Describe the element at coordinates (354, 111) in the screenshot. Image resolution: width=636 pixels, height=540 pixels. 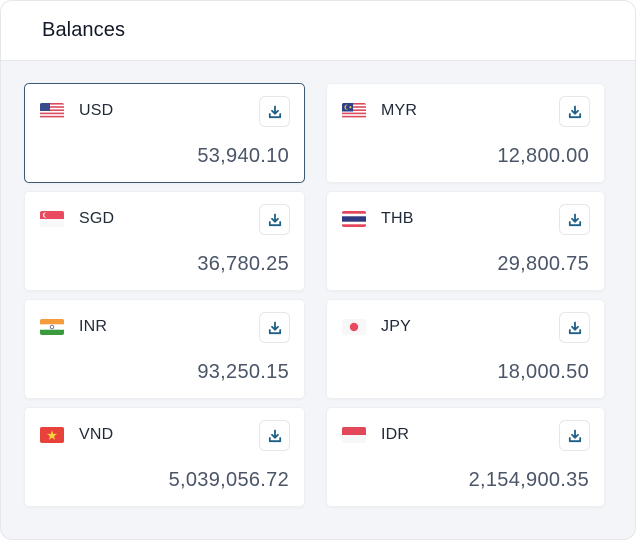
I see `my-flag-icon` at that location.